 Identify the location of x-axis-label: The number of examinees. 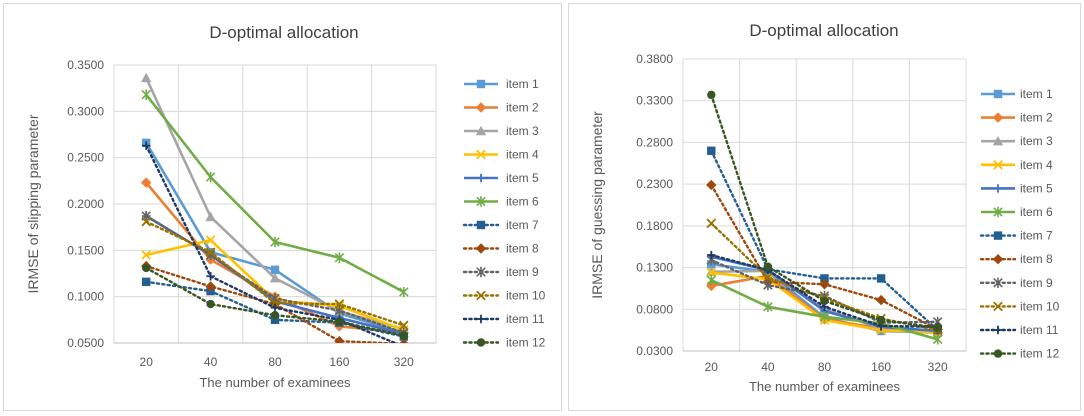
(825, 386).